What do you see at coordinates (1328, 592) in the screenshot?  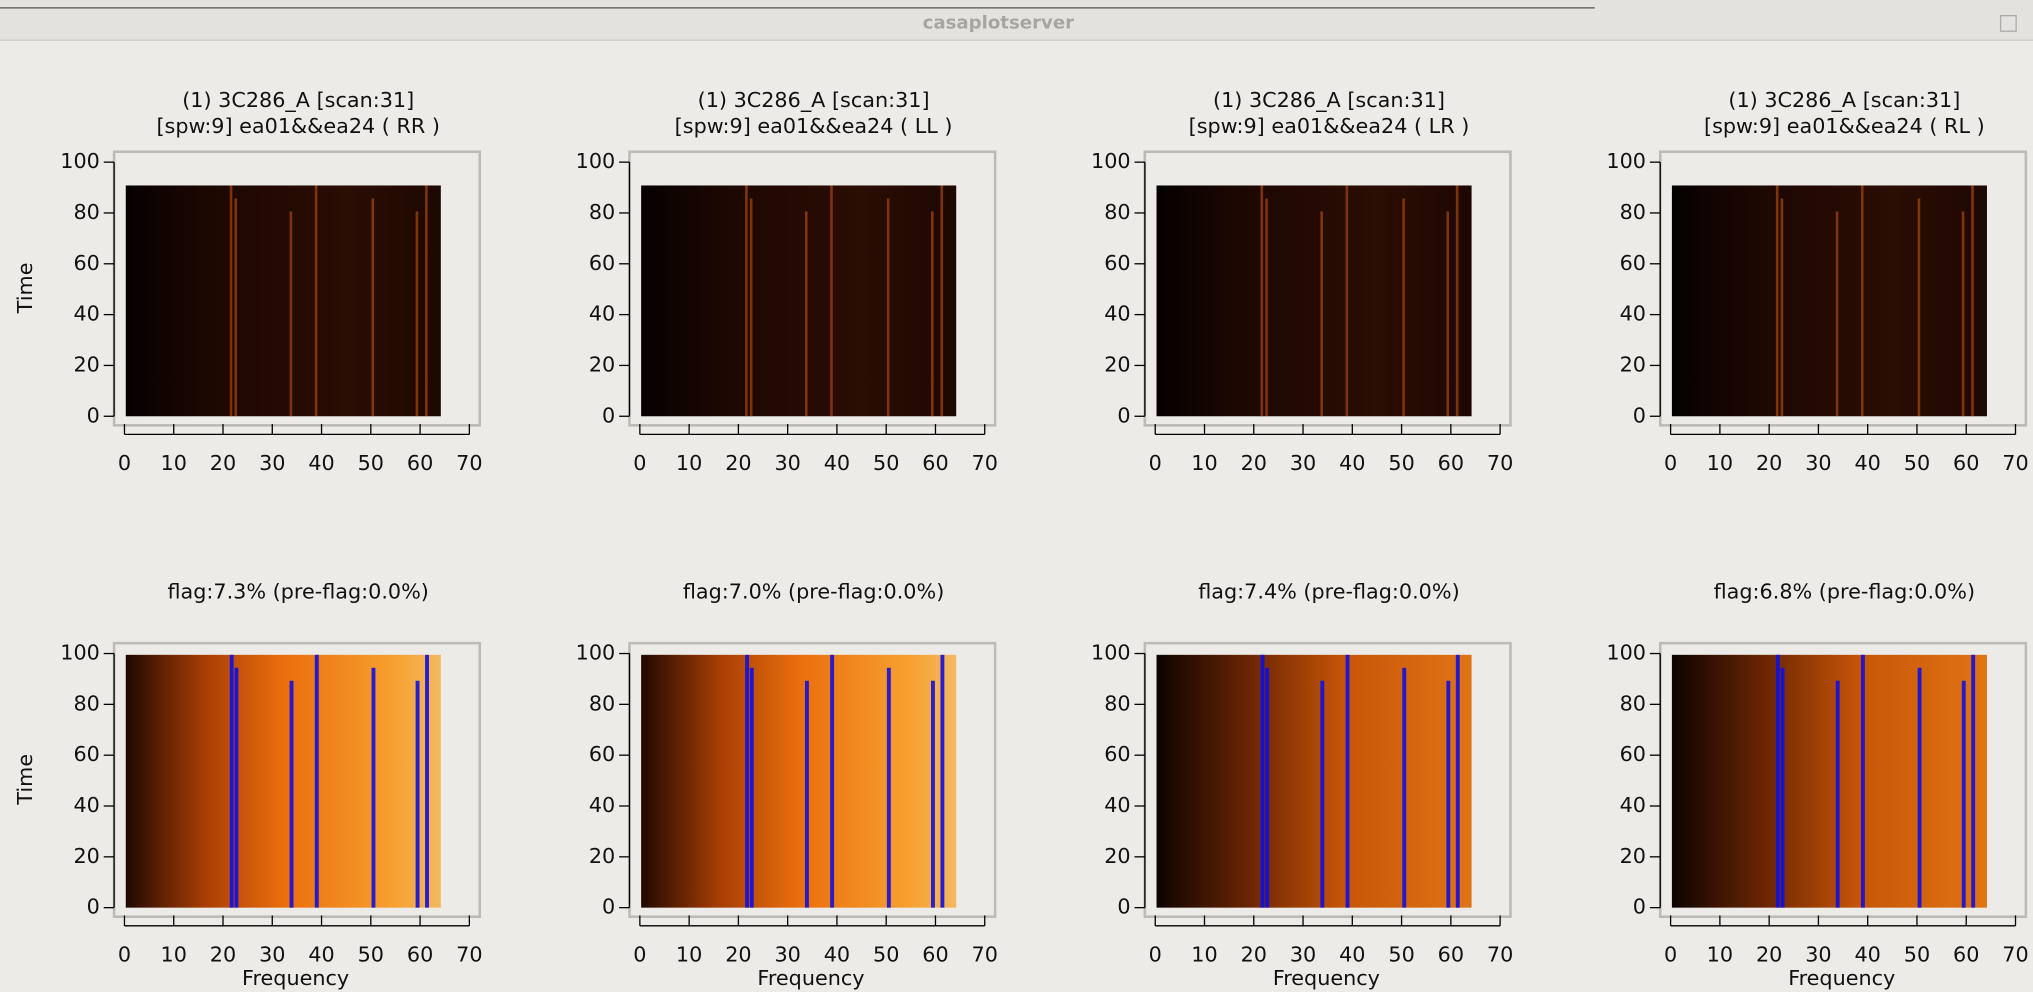 I see `panel-title: flag:7.4% (pre-flag:0.0%)` at bounding box center [1328, 592].